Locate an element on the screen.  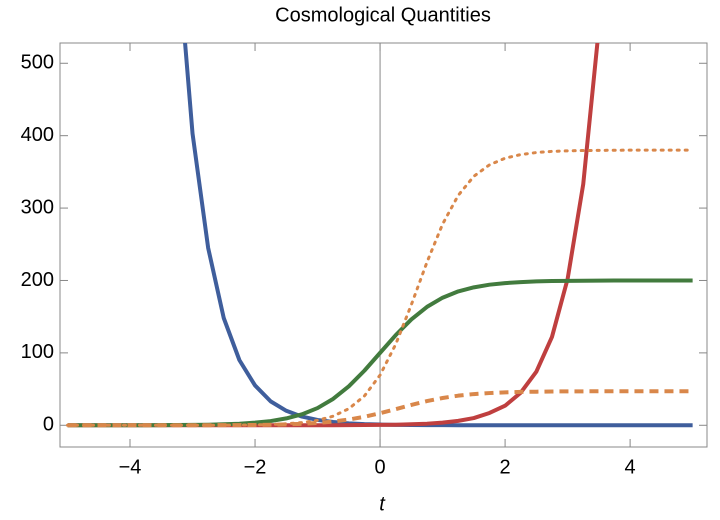
y-tick-label: 200 is located at coordinates (37, 280).